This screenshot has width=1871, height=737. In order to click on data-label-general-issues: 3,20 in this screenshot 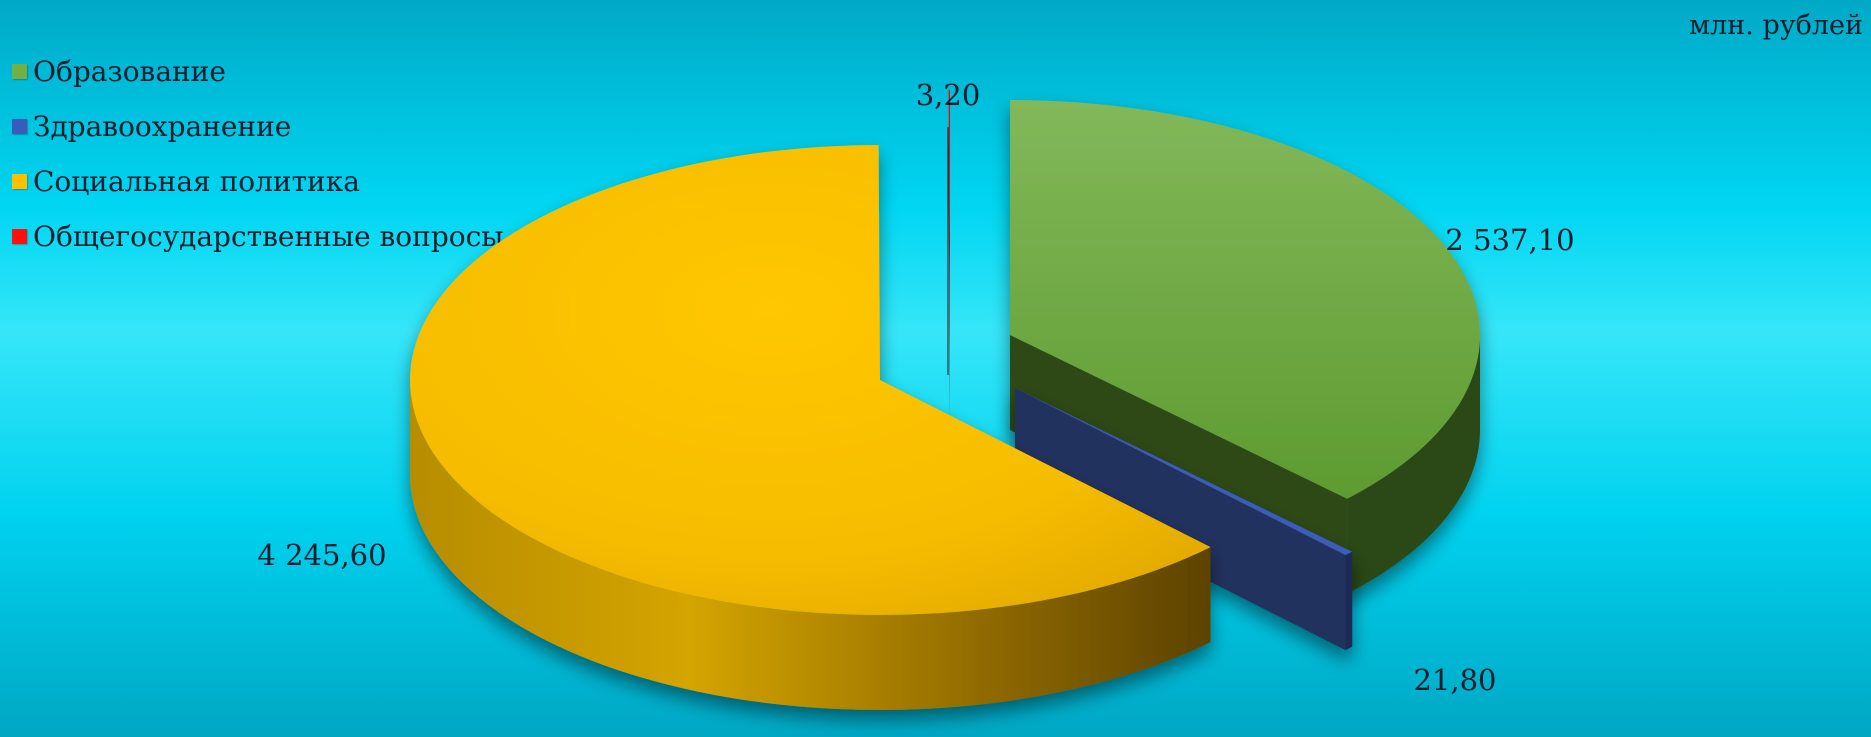, I will do `click(948, 95)`.